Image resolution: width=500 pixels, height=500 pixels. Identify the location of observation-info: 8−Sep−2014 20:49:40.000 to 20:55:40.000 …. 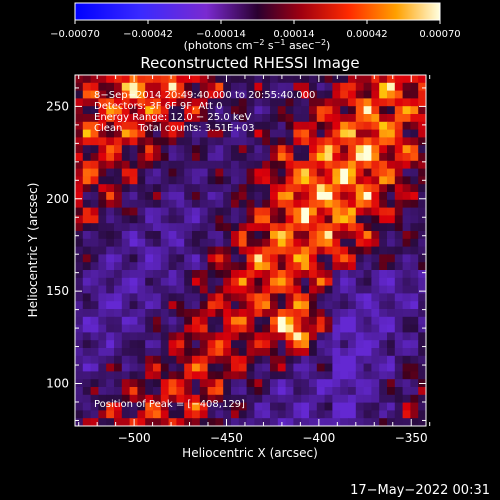
(204, 112).